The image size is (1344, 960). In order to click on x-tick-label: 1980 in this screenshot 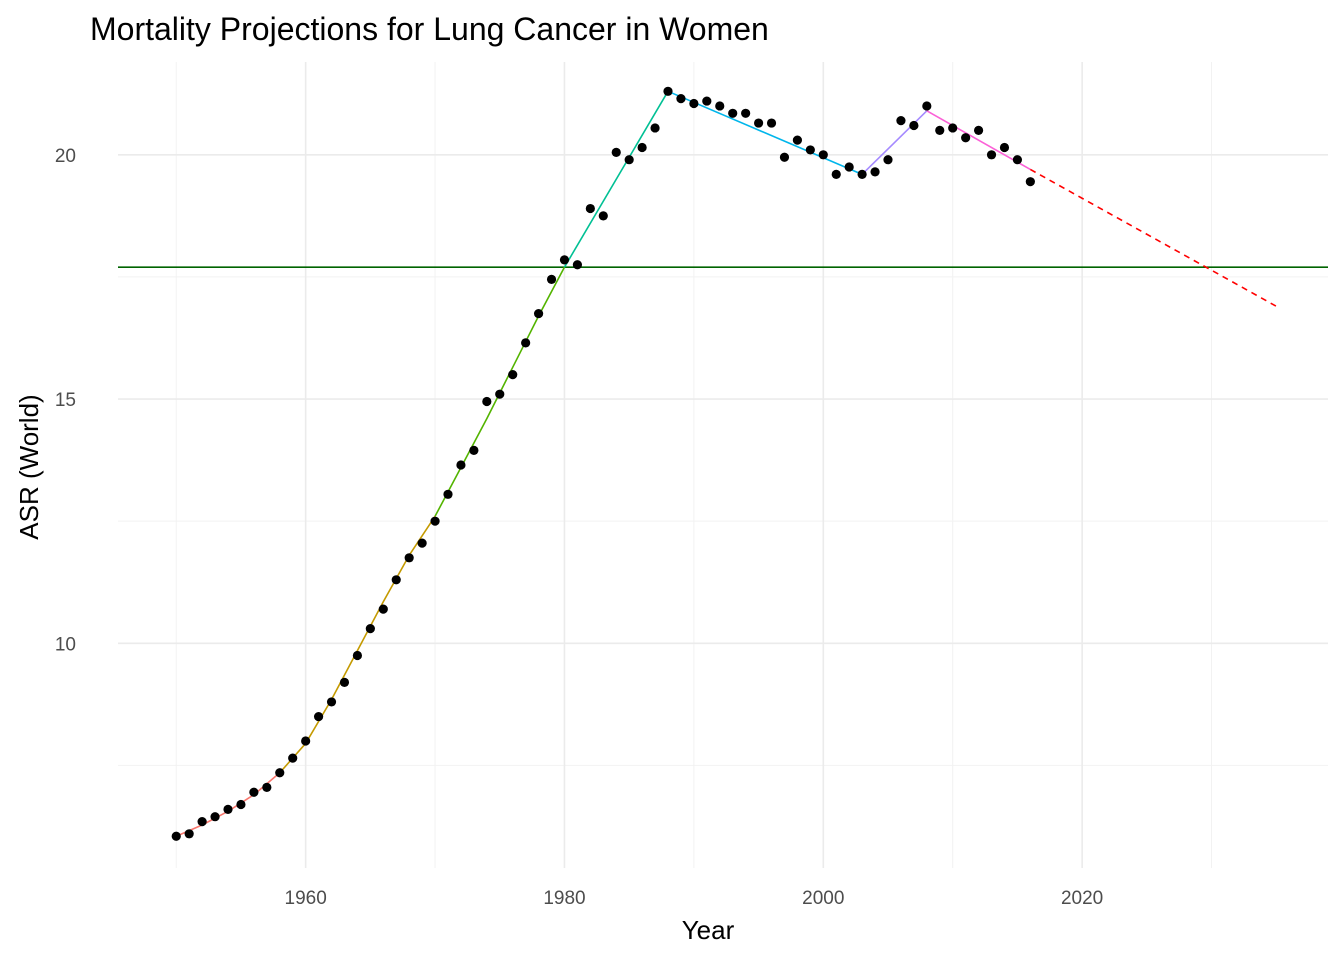, I will do `click(564, 898)`.